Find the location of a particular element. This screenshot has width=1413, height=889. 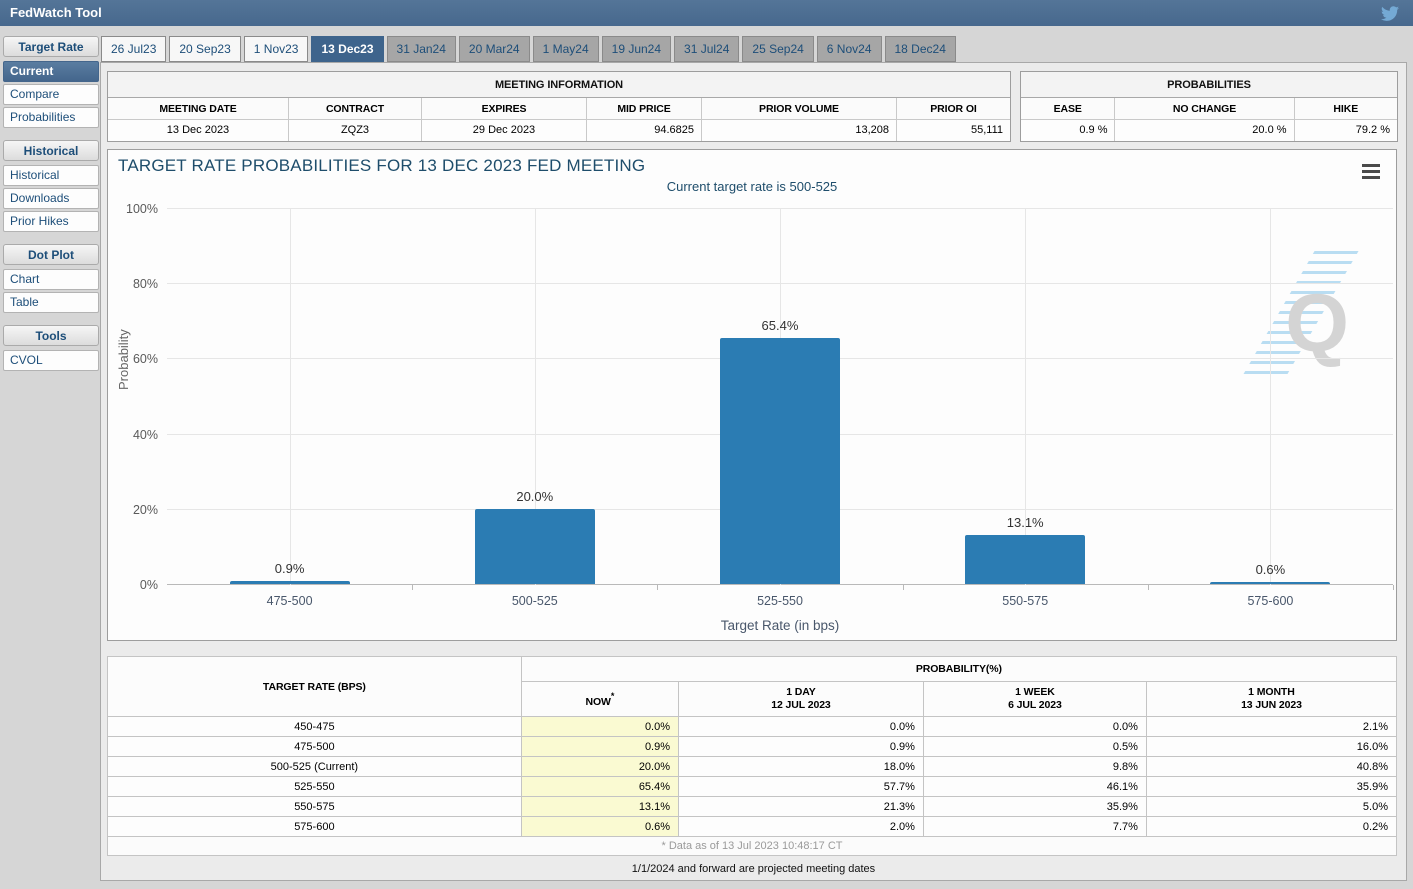

meeting-val-meeting-date: 13 Dec 2023 is located at coordinates (198, 130).